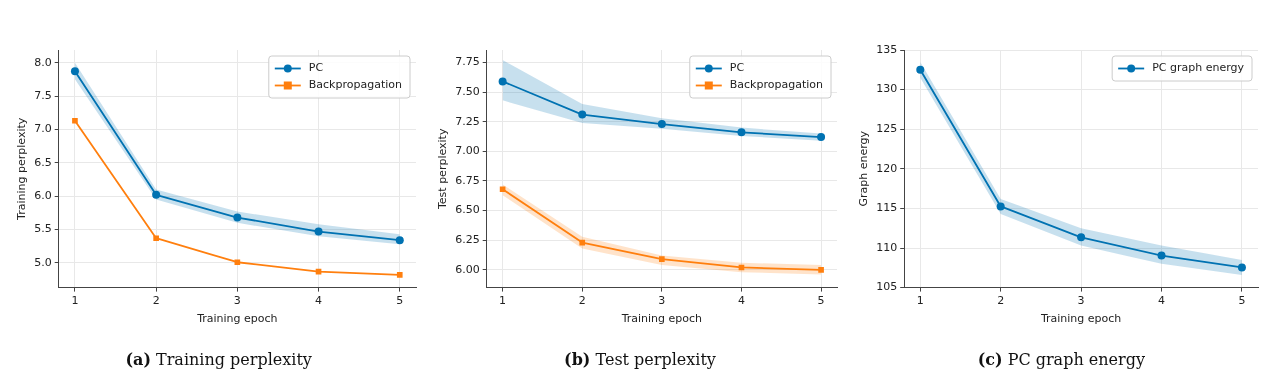 The width and height of the screenshot is (1280, 374). Describe the element at coordinates (42, 162) in the screenshot. I see `y-tick-label: 6.5` at that location.